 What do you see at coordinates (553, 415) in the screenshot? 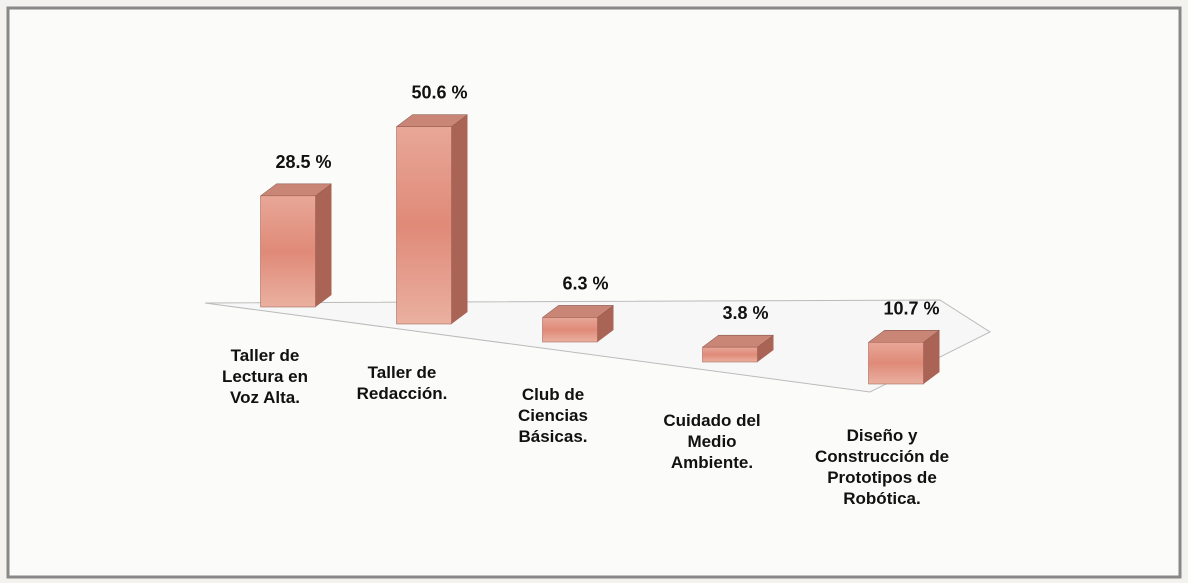
I see `category-label: Club de Ciencias Básicas.` at bounding box center [553, 415].